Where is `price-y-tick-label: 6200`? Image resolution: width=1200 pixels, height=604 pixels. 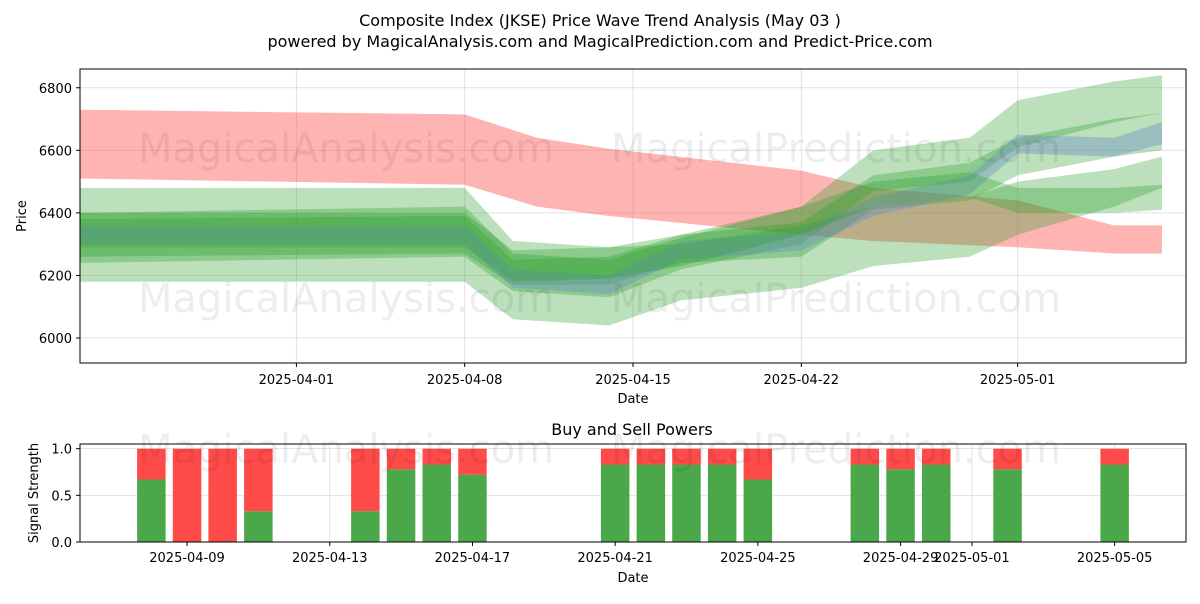 price-y-tick-label: 6200 is located at coordinates (55, 276).